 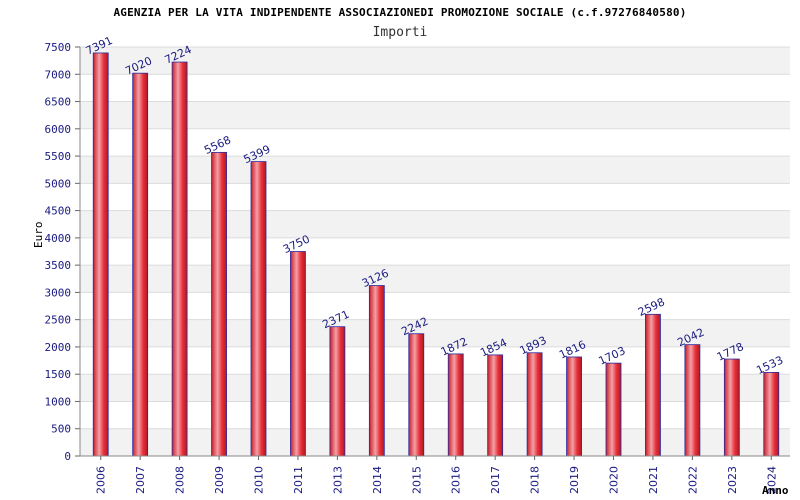 What do you see at coordinates (653, 385) in the screenshot?
I see `bar-2021` at bounding box center [653, 385].